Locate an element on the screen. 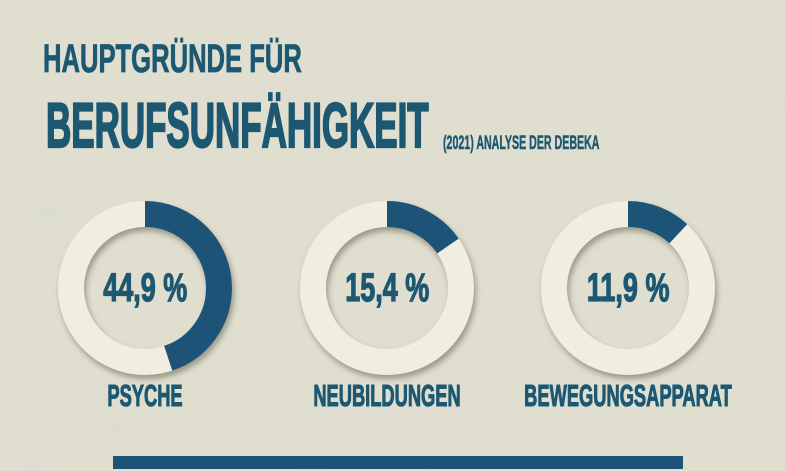 Image resolution: width=785 pixels, height=471 pixels. category-label-text: BEWEGUNGSAPPARAT is located at coordinates (628, 395).